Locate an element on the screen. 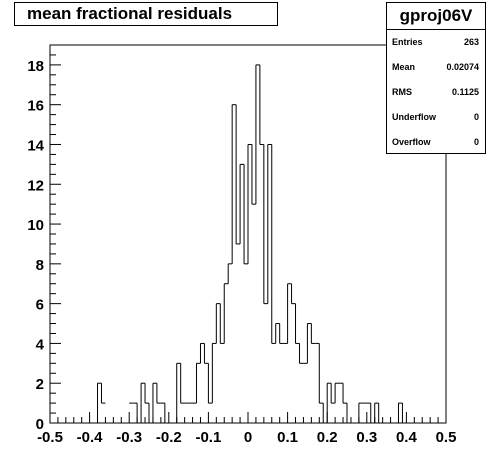  stats-row-overflow: Overflow 0 is located at coordinates (436, 142).